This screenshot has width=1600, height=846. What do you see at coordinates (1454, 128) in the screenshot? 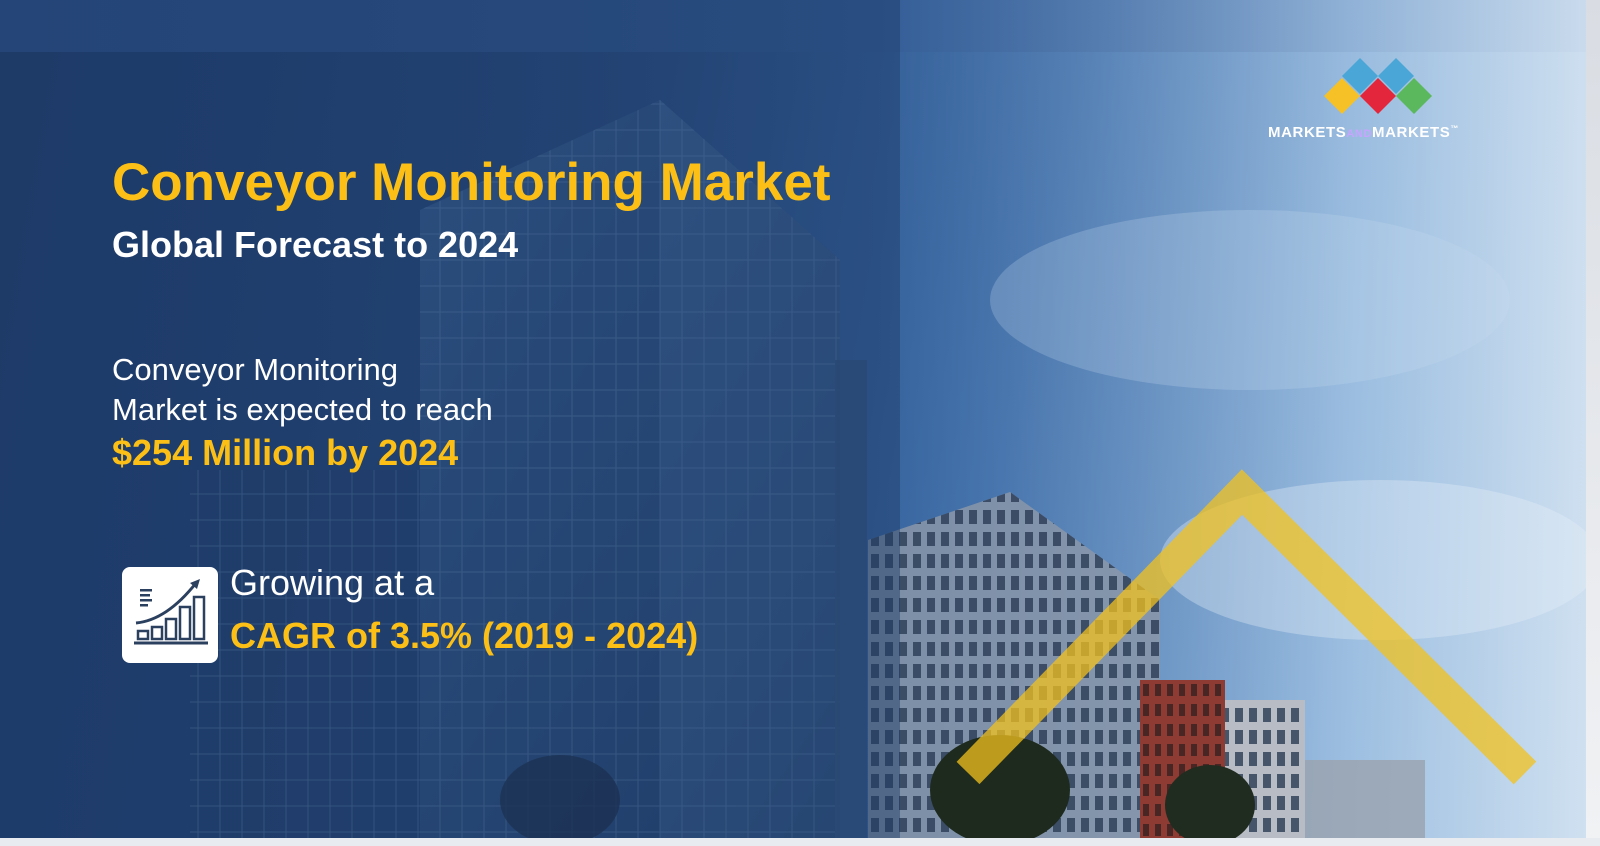
I see `brand-trademark: ™` at bounding box center [1454, 128].